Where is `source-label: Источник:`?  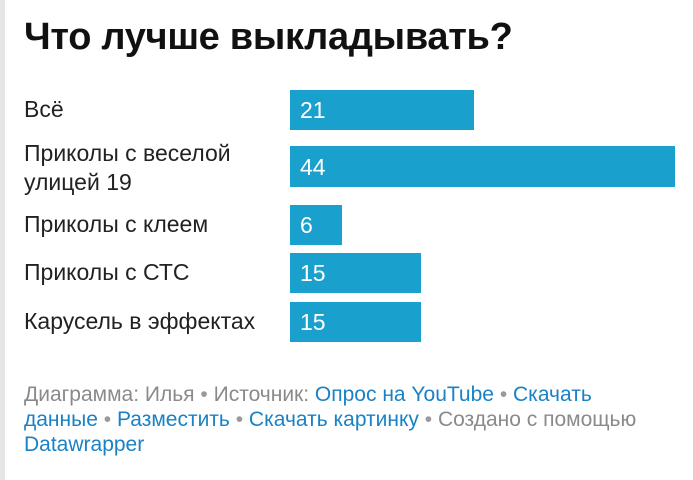
source-label: Источник: is located at coordinates (261, 394).